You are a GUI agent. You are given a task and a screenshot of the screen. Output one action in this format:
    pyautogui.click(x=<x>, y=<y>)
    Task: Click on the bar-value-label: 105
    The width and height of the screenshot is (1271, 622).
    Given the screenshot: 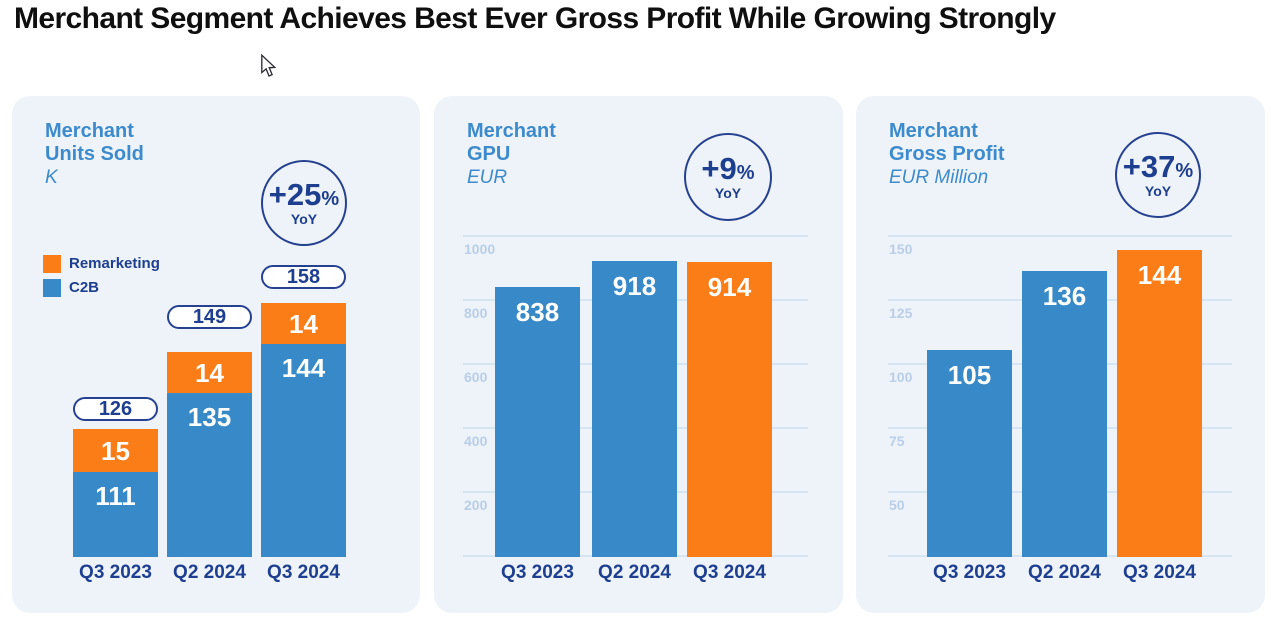 What is the action you would take?
    pyautogui.click(x=969, y=375)
    